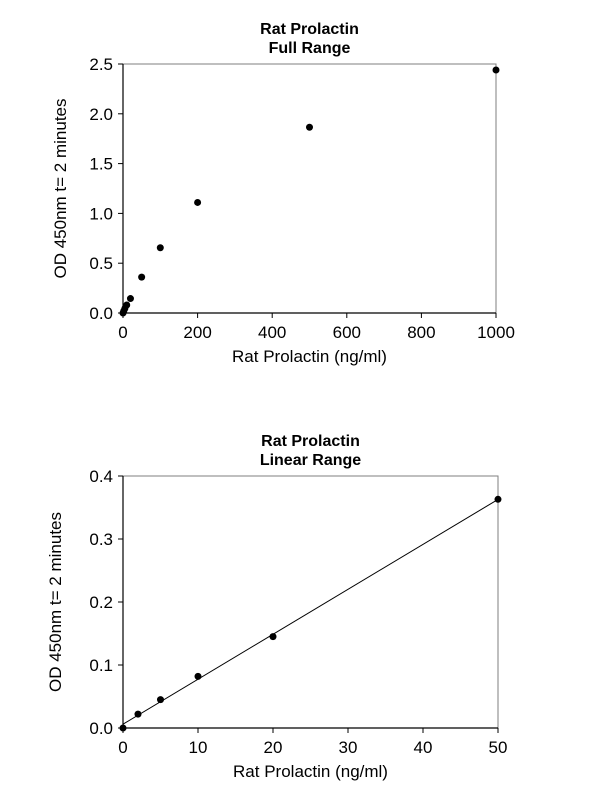 Image resolution: width=600 pixels, height=808 pixels. I want to click on y-tick-label: 0.5, so click(101, 263).